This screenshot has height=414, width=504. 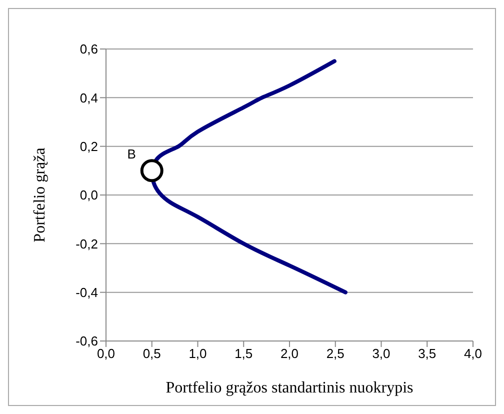 What do you see at coordinates (197, 354) in the screenshot?
I see `x-tick-label: 1,0` at bounding box center [197, 354].